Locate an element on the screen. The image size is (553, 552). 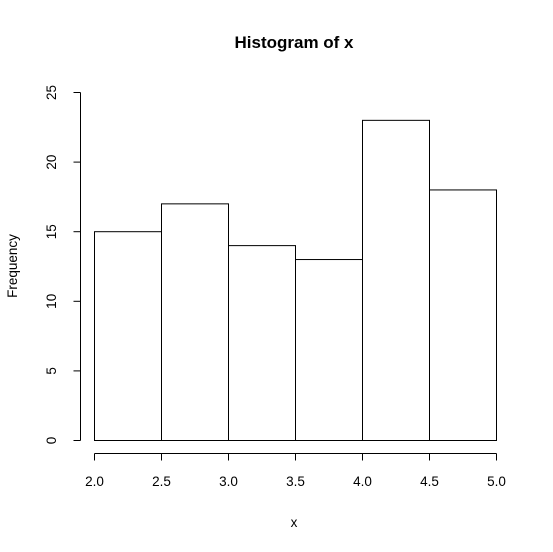
x-tick-label: 2.0 is located at coordinates (94, 481).